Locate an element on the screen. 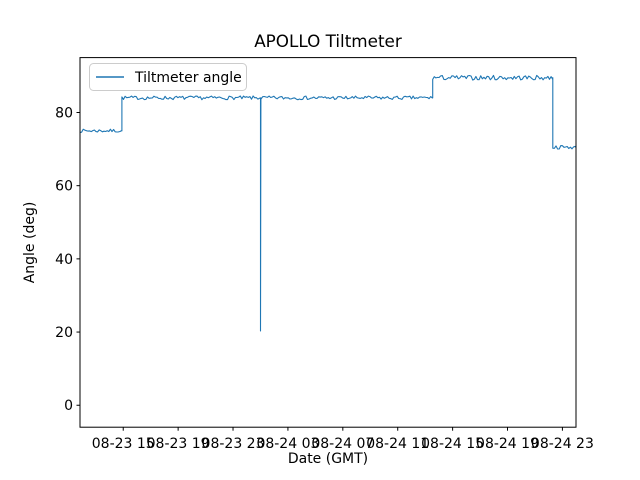 This screenshot has height=480, width=640. x-axis-label: Date (GMT) is located at coordinates (328, 459).